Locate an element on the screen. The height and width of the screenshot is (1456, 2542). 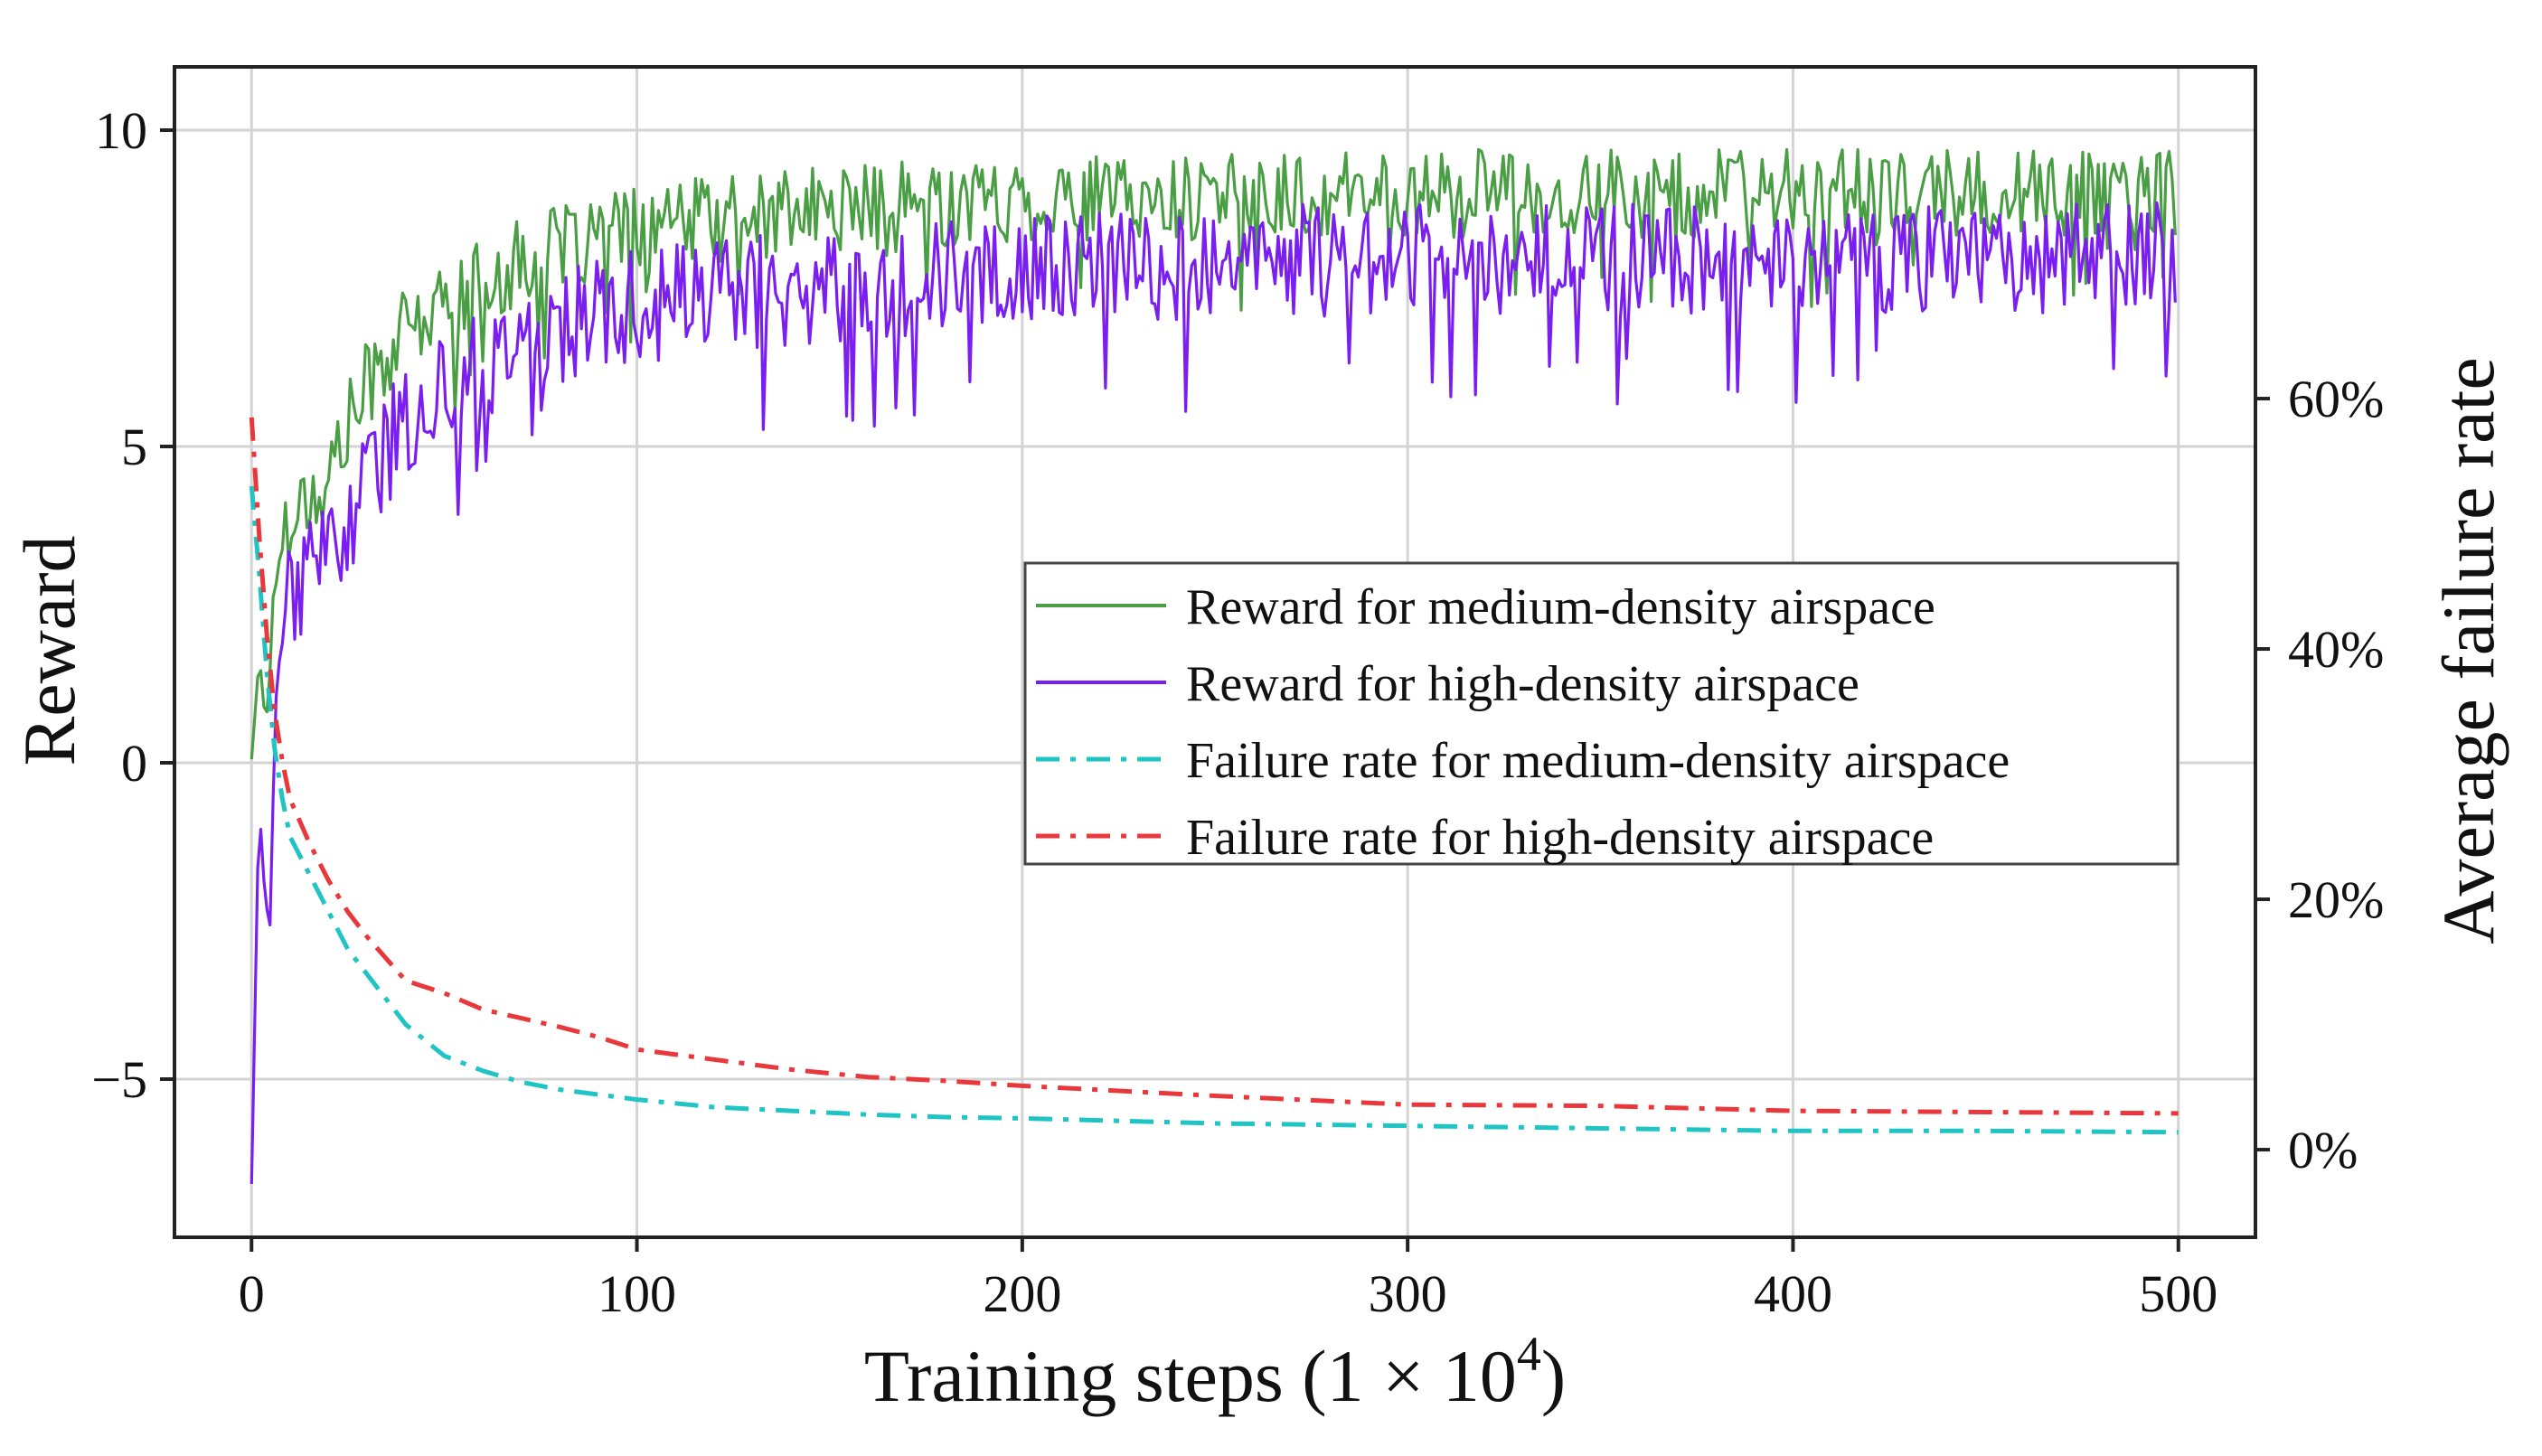
legend-box is located at coordinates (1601, 714).